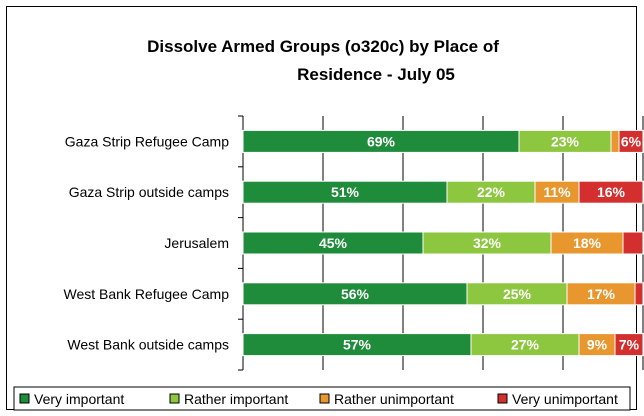 The image size is (644, 416). What do you see at coordinates (601, 294) in the screenshot?
I see `data-label: 17%` at bounding box center [601, 294].